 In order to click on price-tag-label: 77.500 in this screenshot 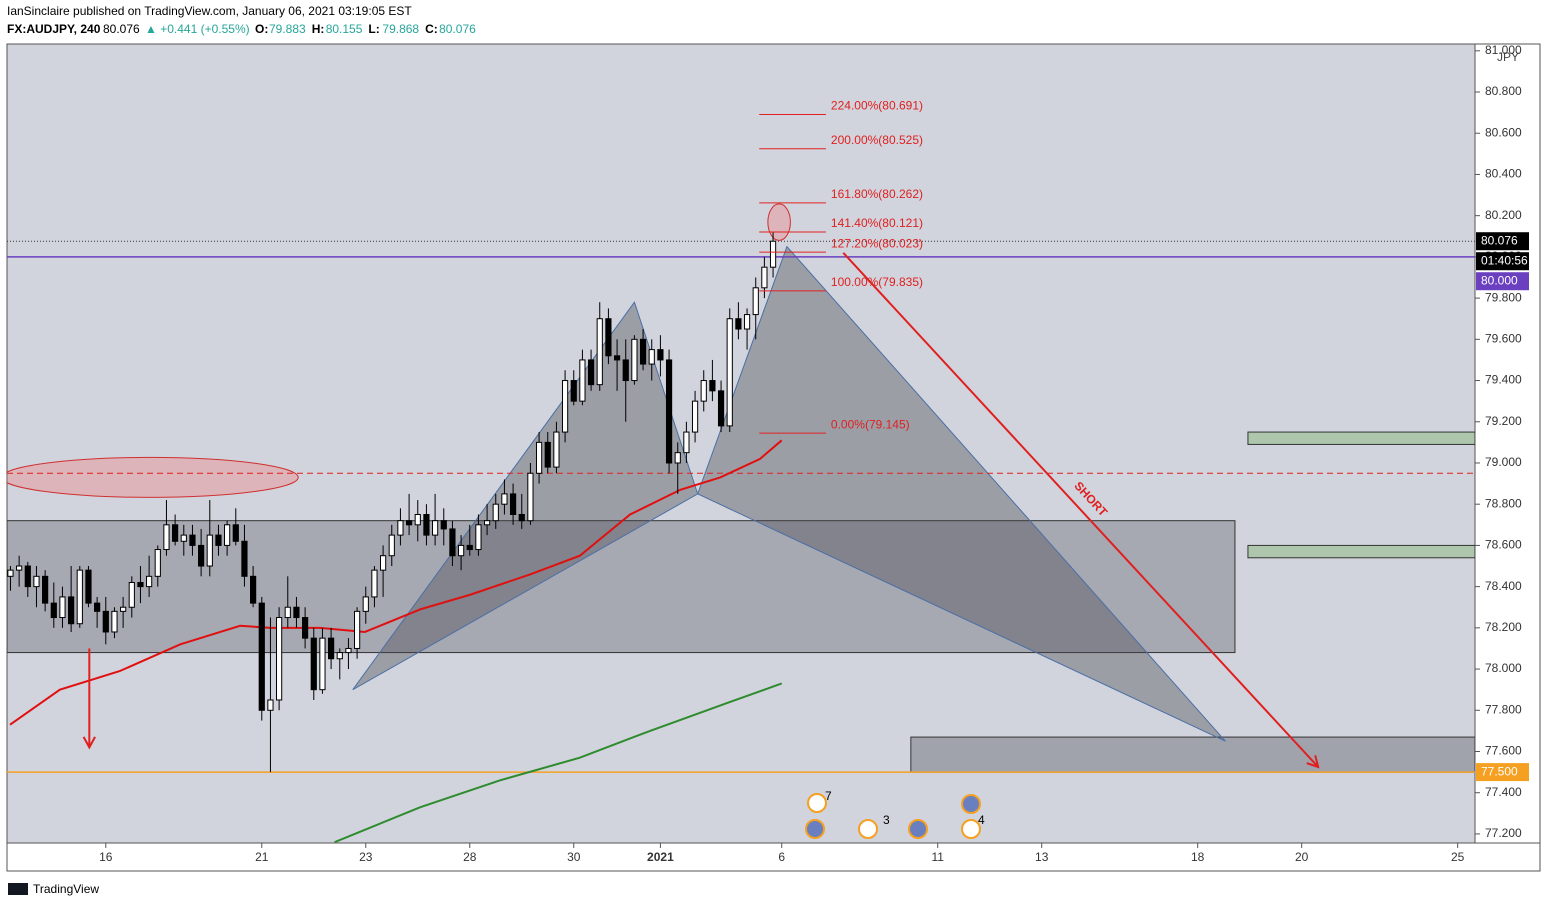, I will do `click(1499, 771)`.